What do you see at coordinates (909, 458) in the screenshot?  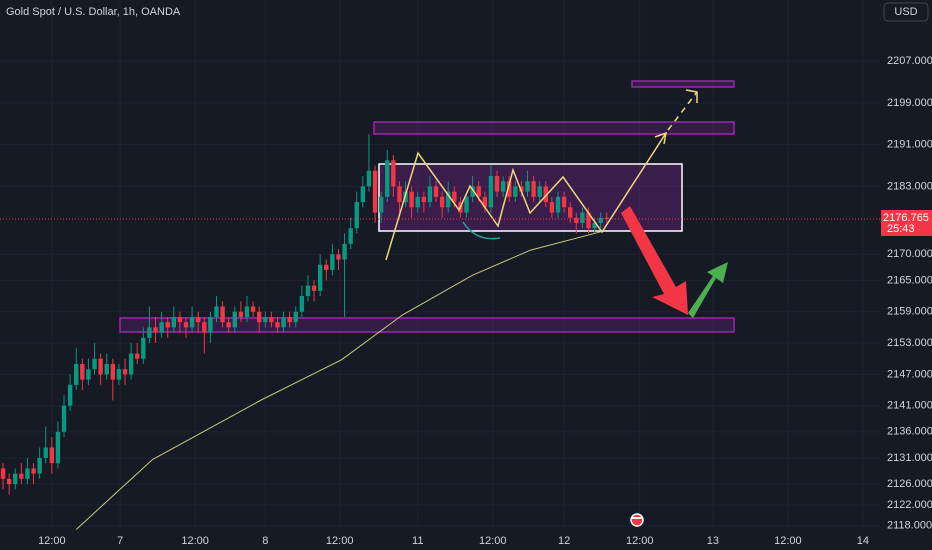 I see `y-tick-label: 2131.000` at bounding box center [909, 458].